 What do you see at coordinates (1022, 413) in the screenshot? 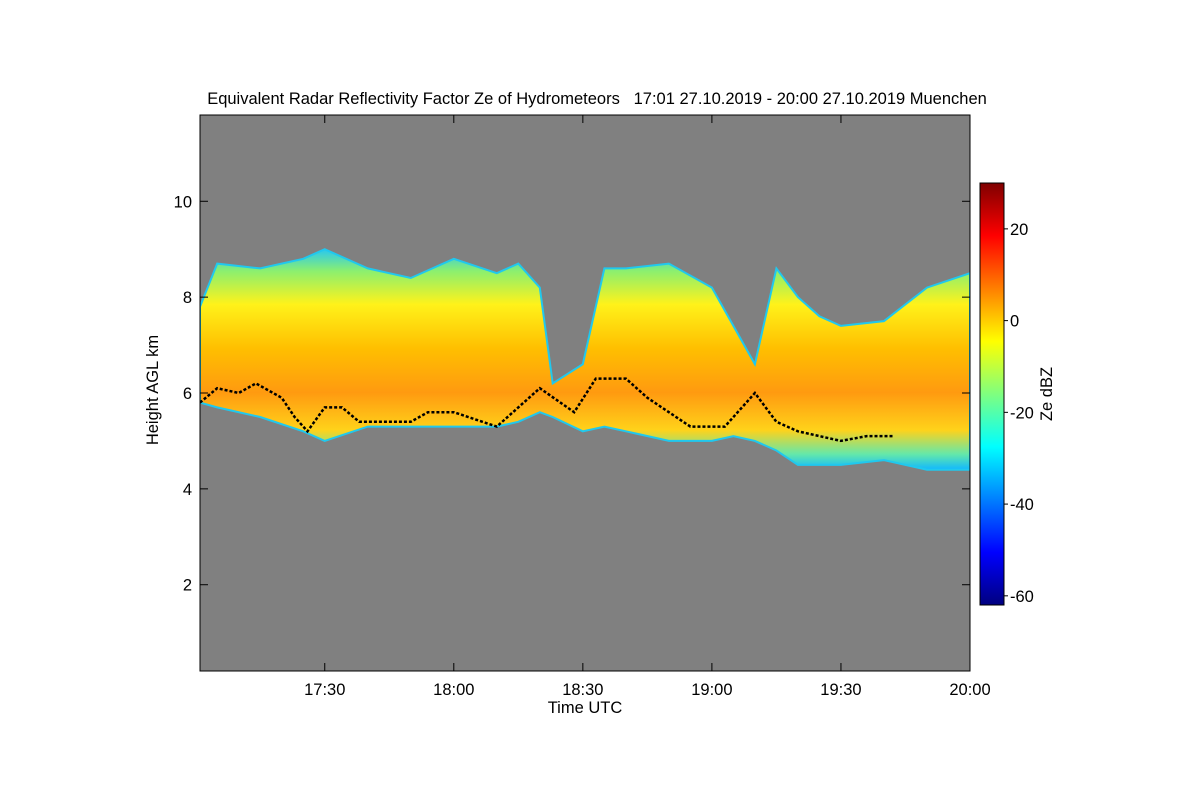
I see `colorbar-tick-label: -20` at bounding box center [1022, 413].